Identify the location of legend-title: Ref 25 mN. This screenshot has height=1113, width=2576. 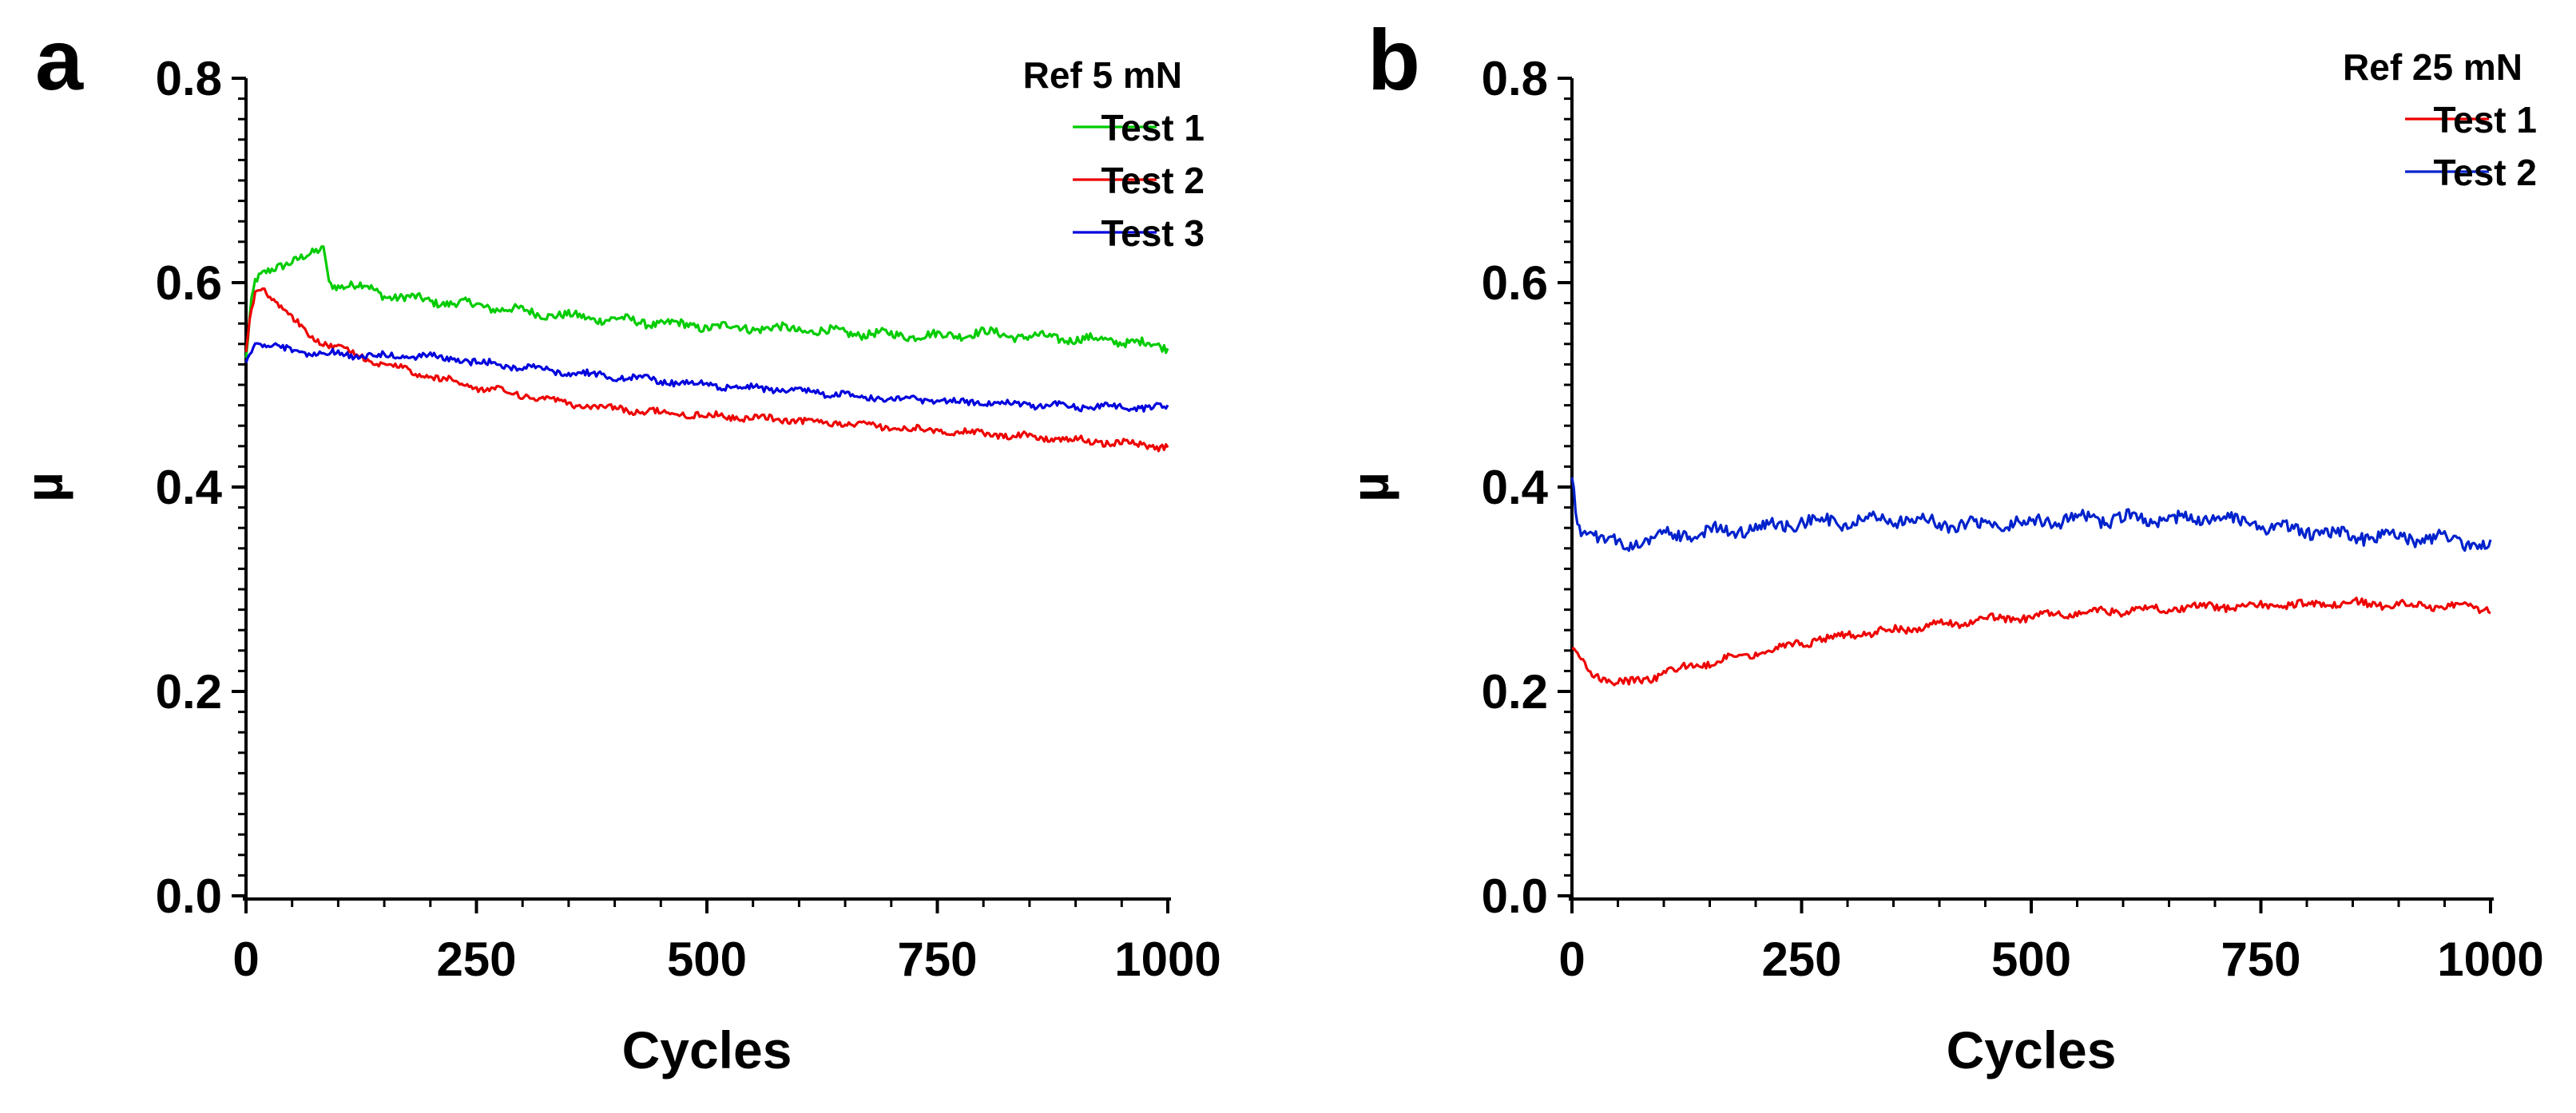
(2432, 67).